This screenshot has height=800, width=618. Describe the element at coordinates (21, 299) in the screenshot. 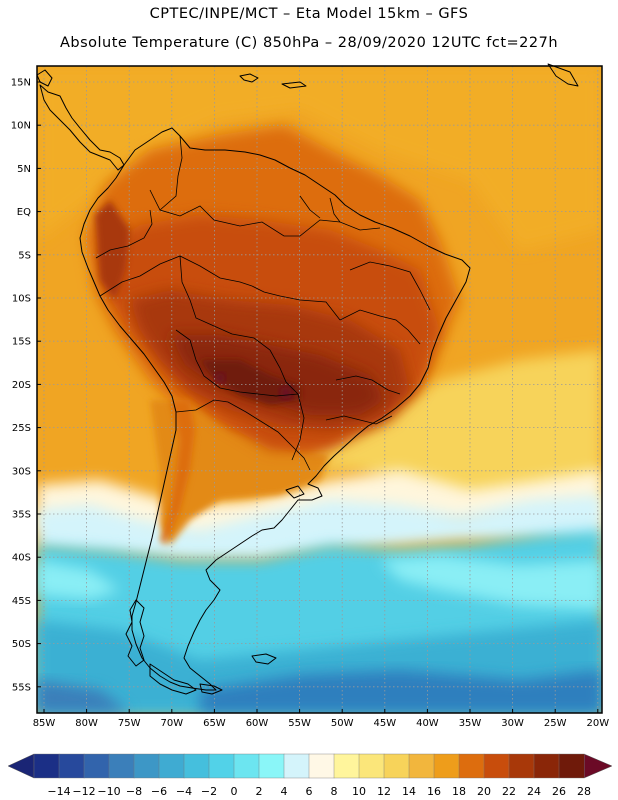

I see `lat-label: 10S` at that location.